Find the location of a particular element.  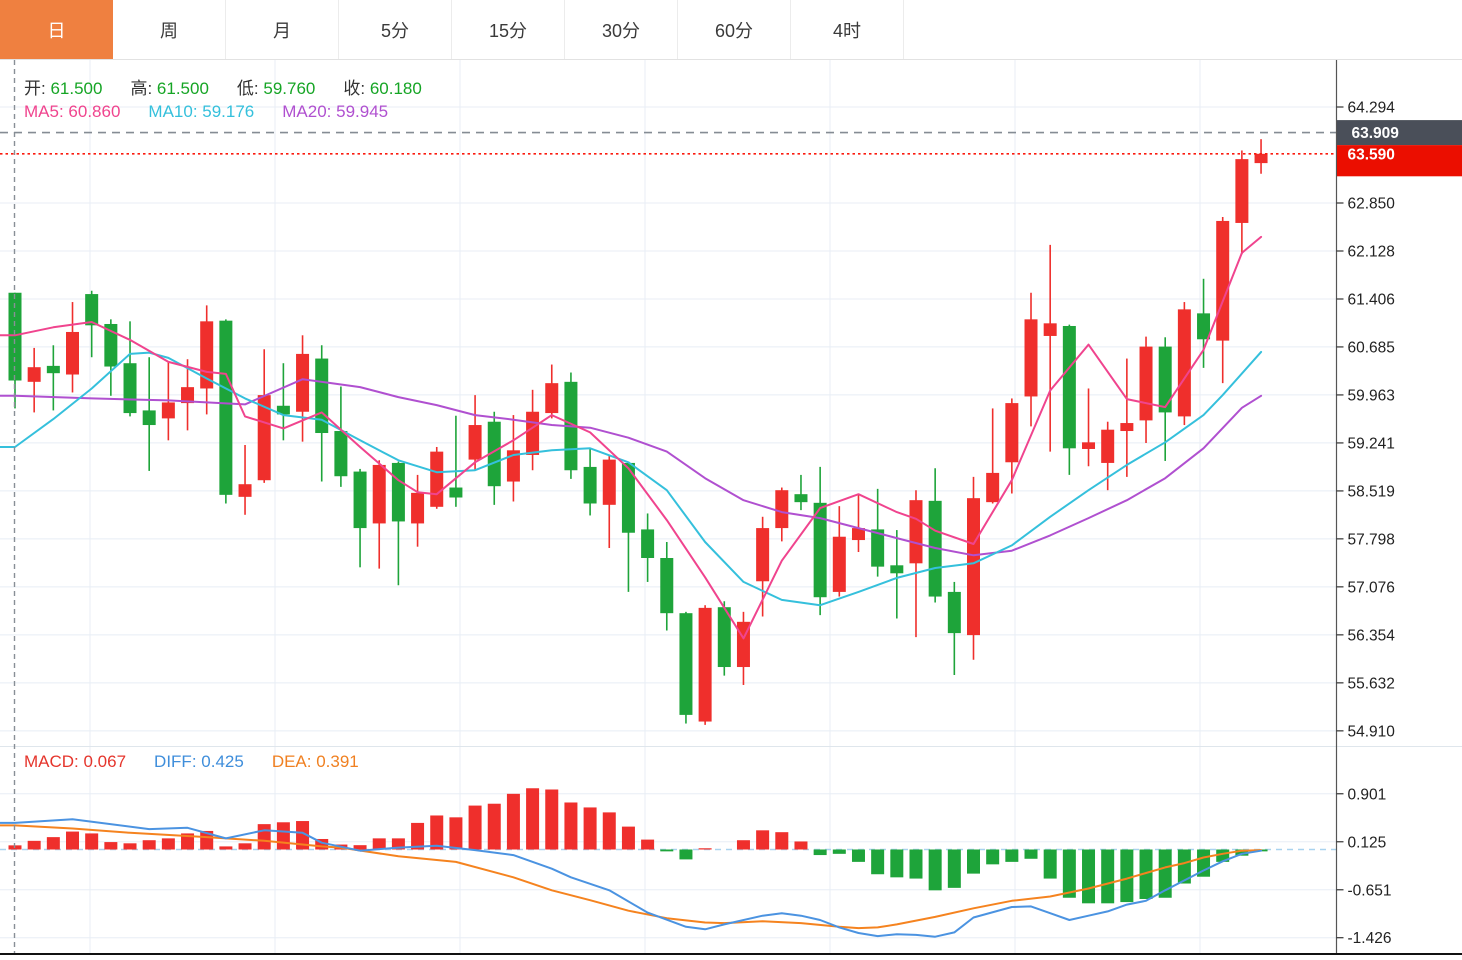

price-tick-label: 59.963 is located at coordinates (1371, 395).